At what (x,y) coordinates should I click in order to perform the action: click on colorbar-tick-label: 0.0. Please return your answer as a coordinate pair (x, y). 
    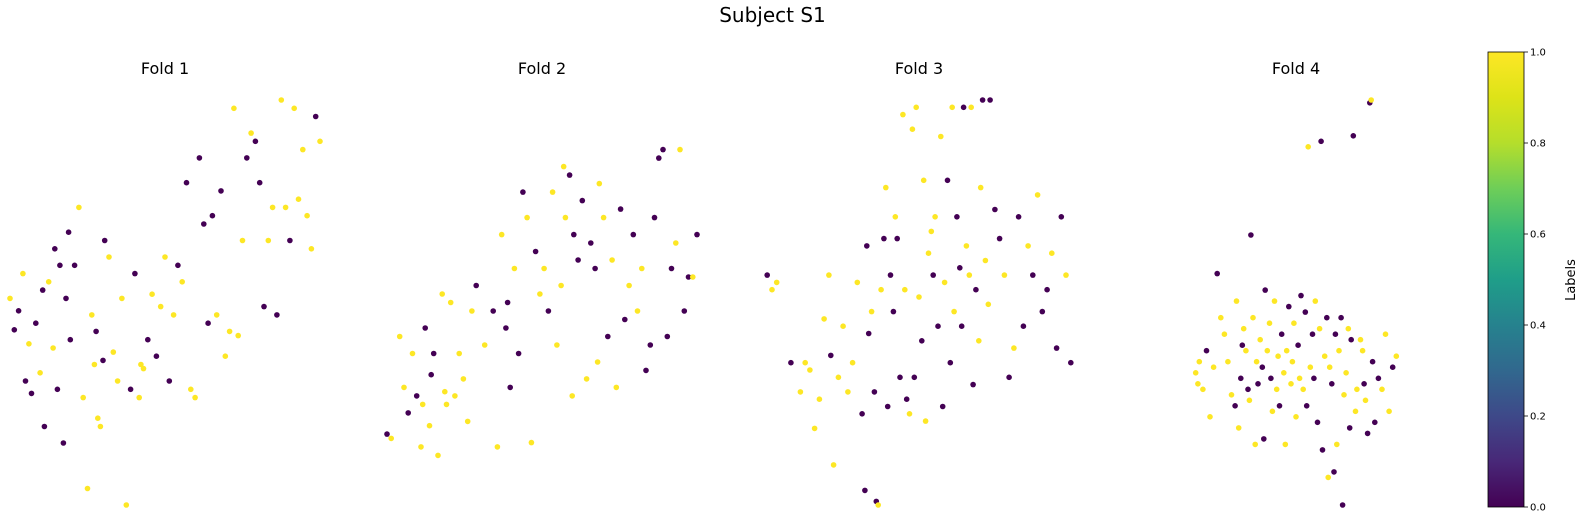
    Looking at the image, I should click on (1538, 508).